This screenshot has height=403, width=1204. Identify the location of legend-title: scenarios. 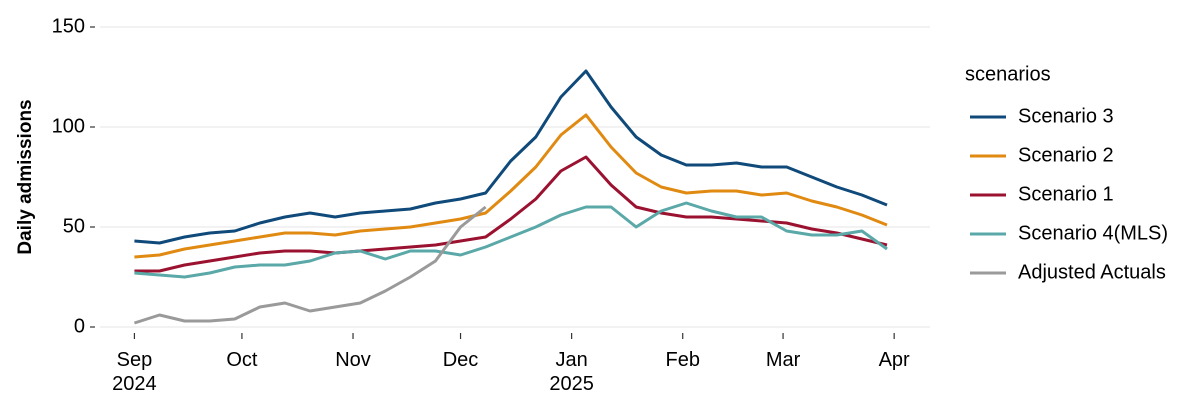
(1008, 74).